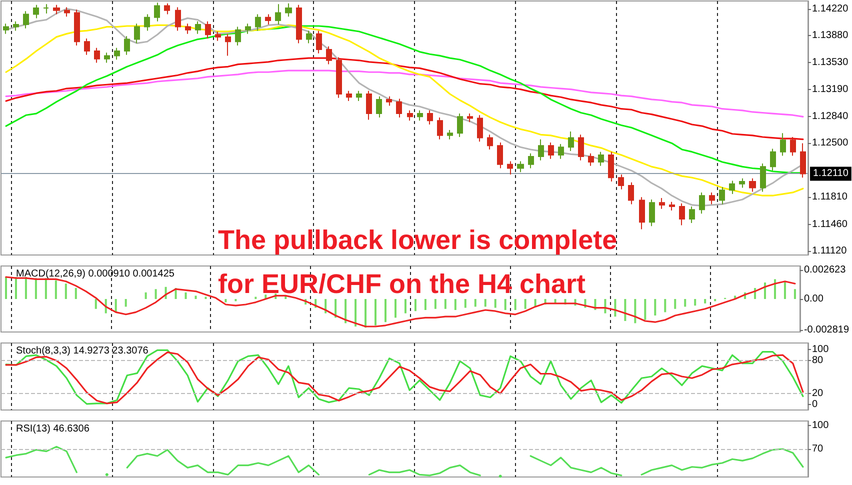 This screenshot has width=852, height=485. What do you see at coordinates (830, 197) in the screenshot?
I see `y-tick-label: 1.11810` at bounding box center [830, 197].